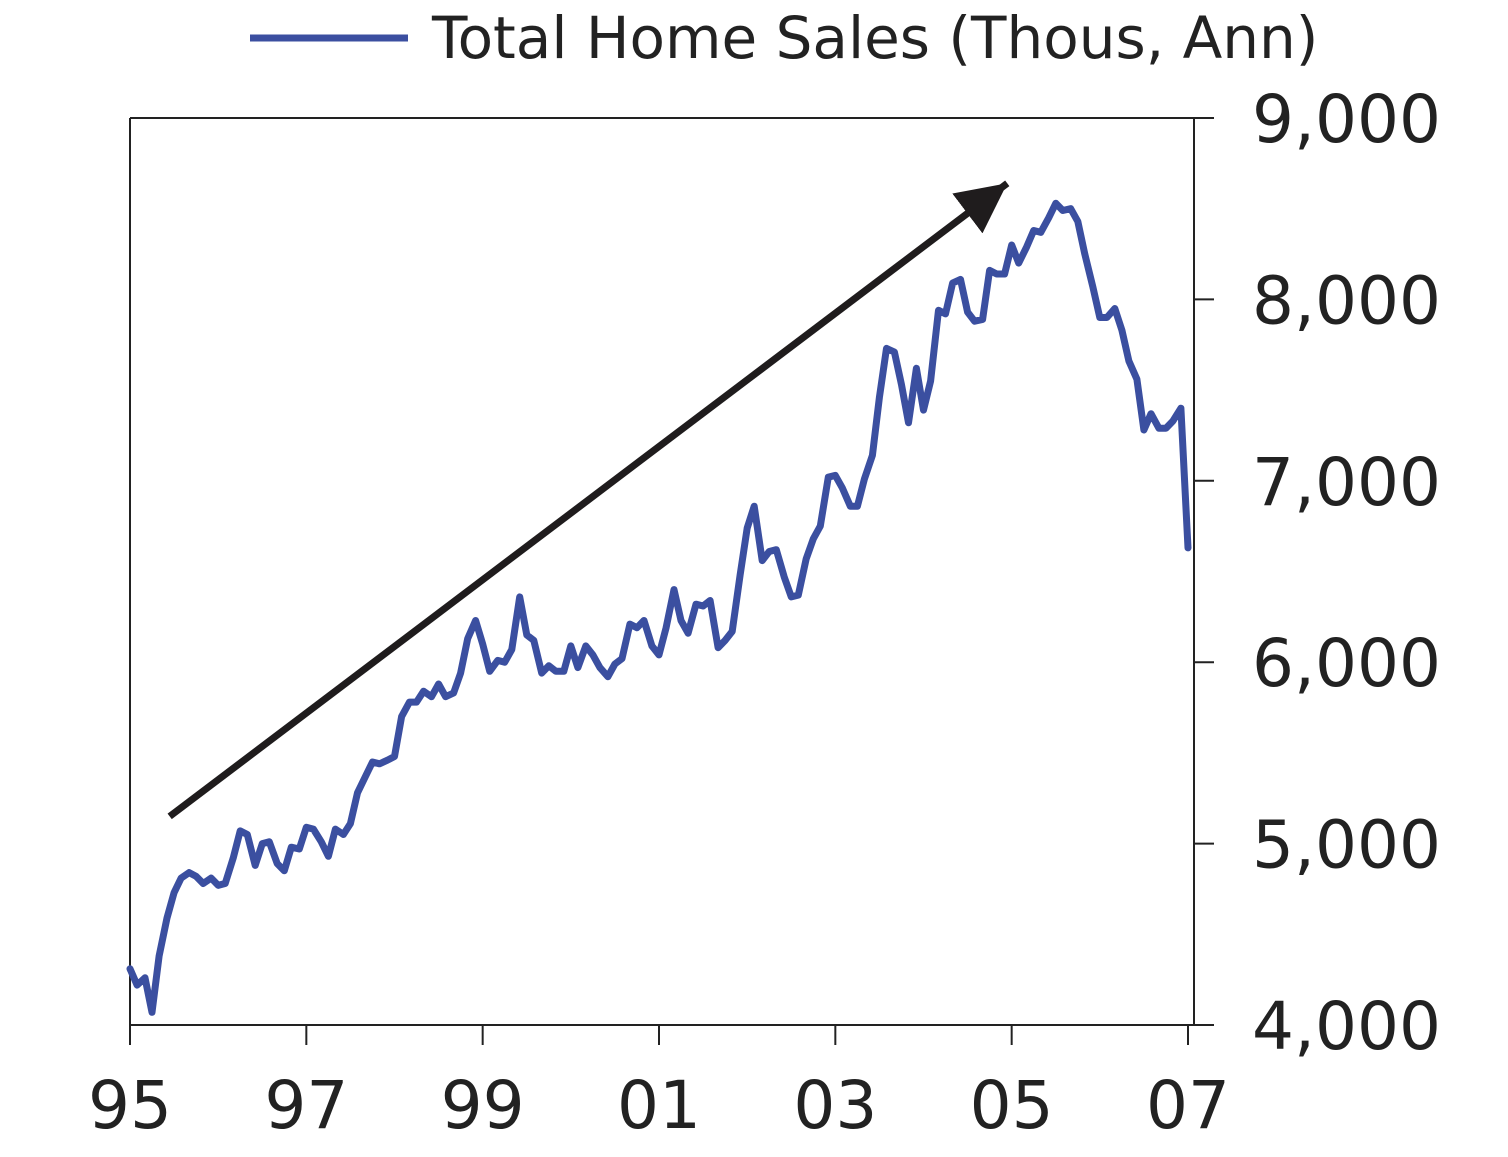  What do you see at coordinates (874, 38) in the screenshot?
I see `legend-label: Total Home Sales (Thous, Ann)` at bounding box center [874, 38].